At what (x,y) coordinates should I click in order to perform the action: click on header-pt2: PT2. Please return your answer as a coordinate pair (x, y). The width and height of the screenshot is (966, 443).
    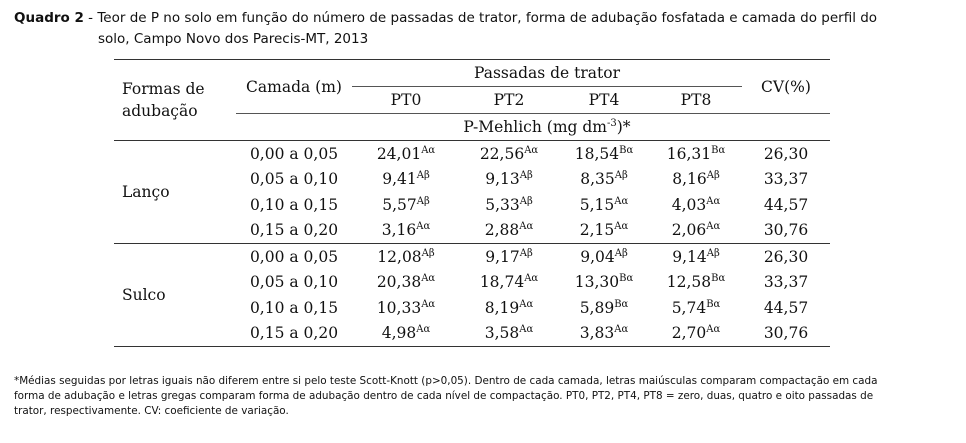
    Looking at the image, I should click on (509, 100).